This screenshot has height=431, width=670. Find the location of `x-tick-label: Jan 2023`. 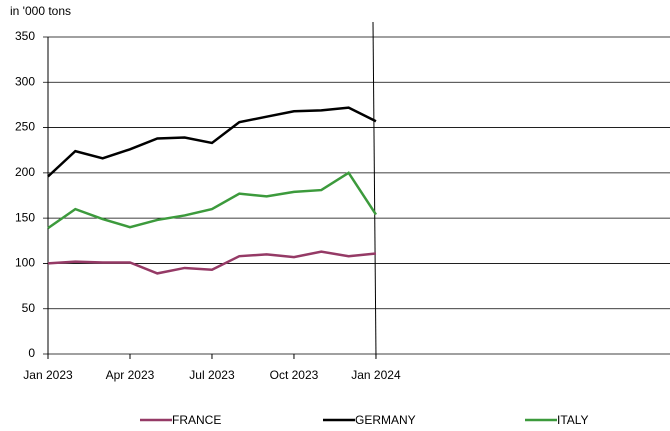

x-tick-label: Jan 2023 is located at coordinates (48, 375).